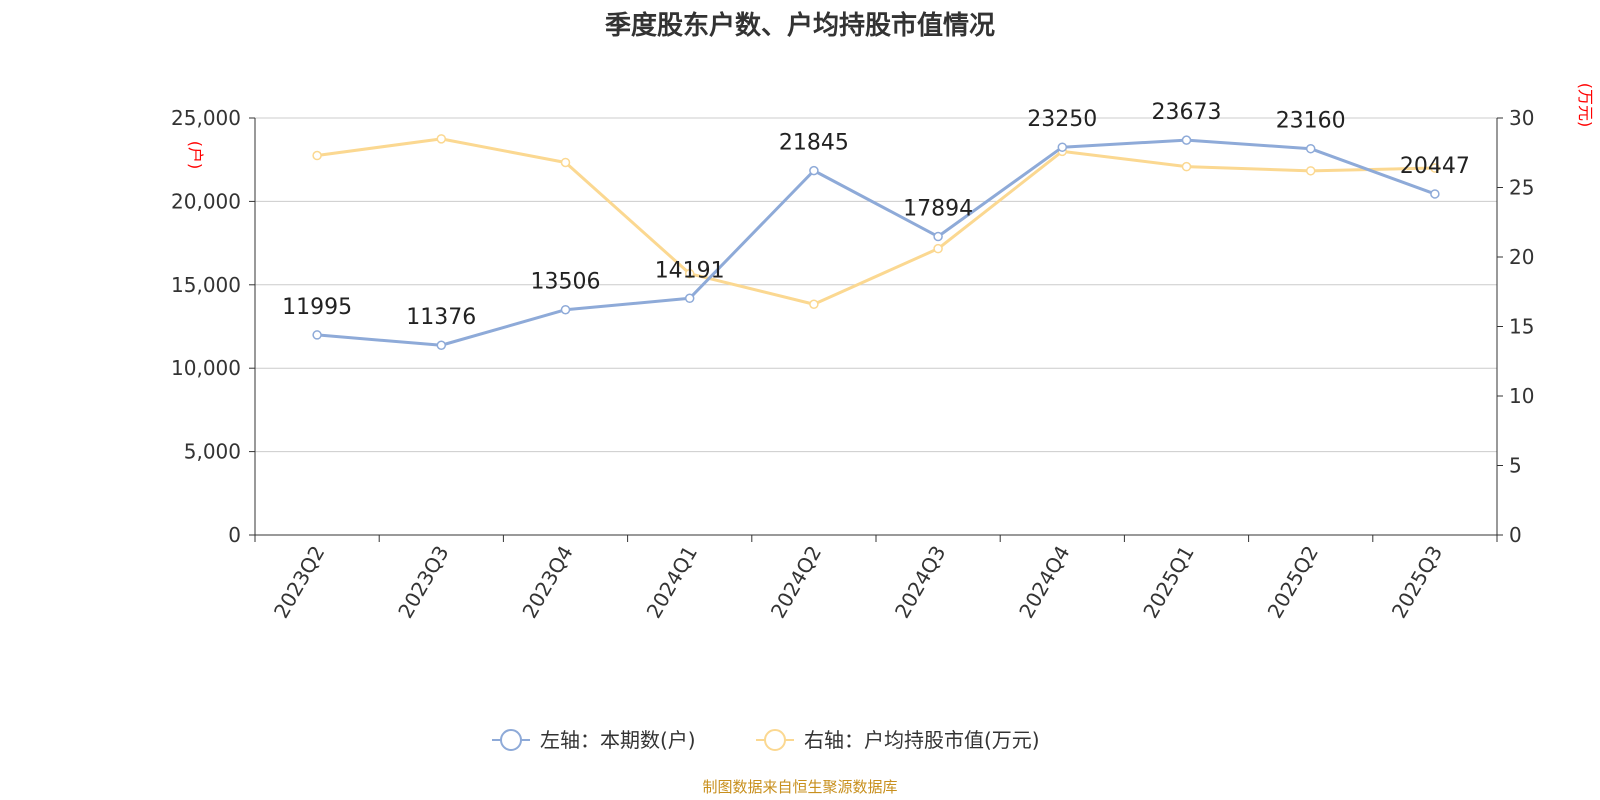  Describe the element at coordinates (1521, 118) in the screenshot. I see `y-right-tick-label: 30` at that location.